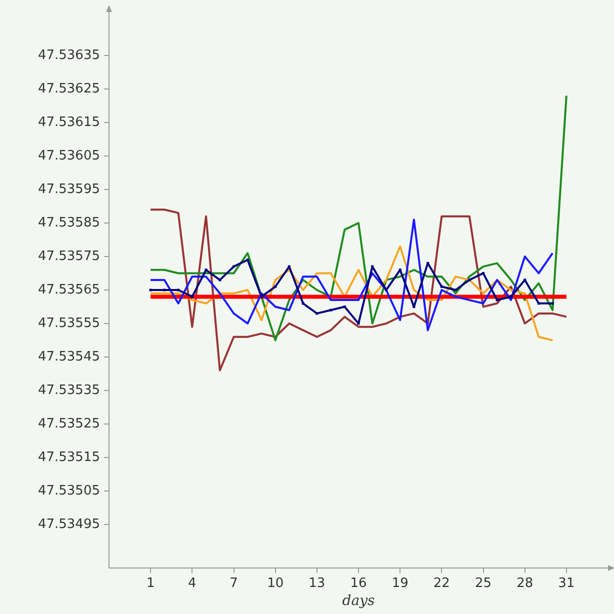 The width and height of the screenshot is (614, 614). Describe the element at coordinates (150, 584) in the screenshot. I see `x-tick-label: 1` at that location.